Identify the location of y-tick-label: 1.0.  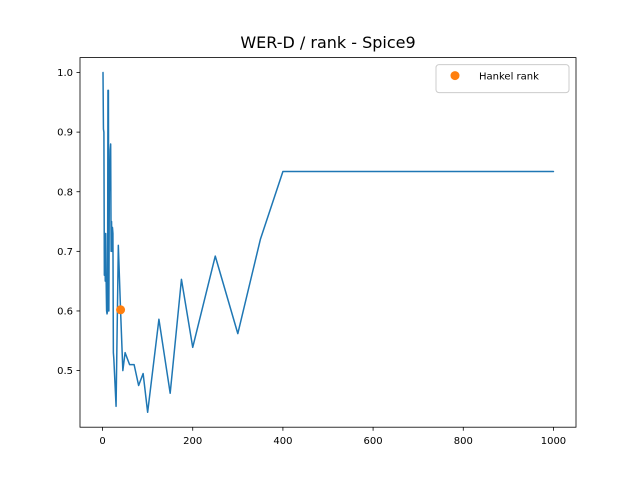
(65, 73).